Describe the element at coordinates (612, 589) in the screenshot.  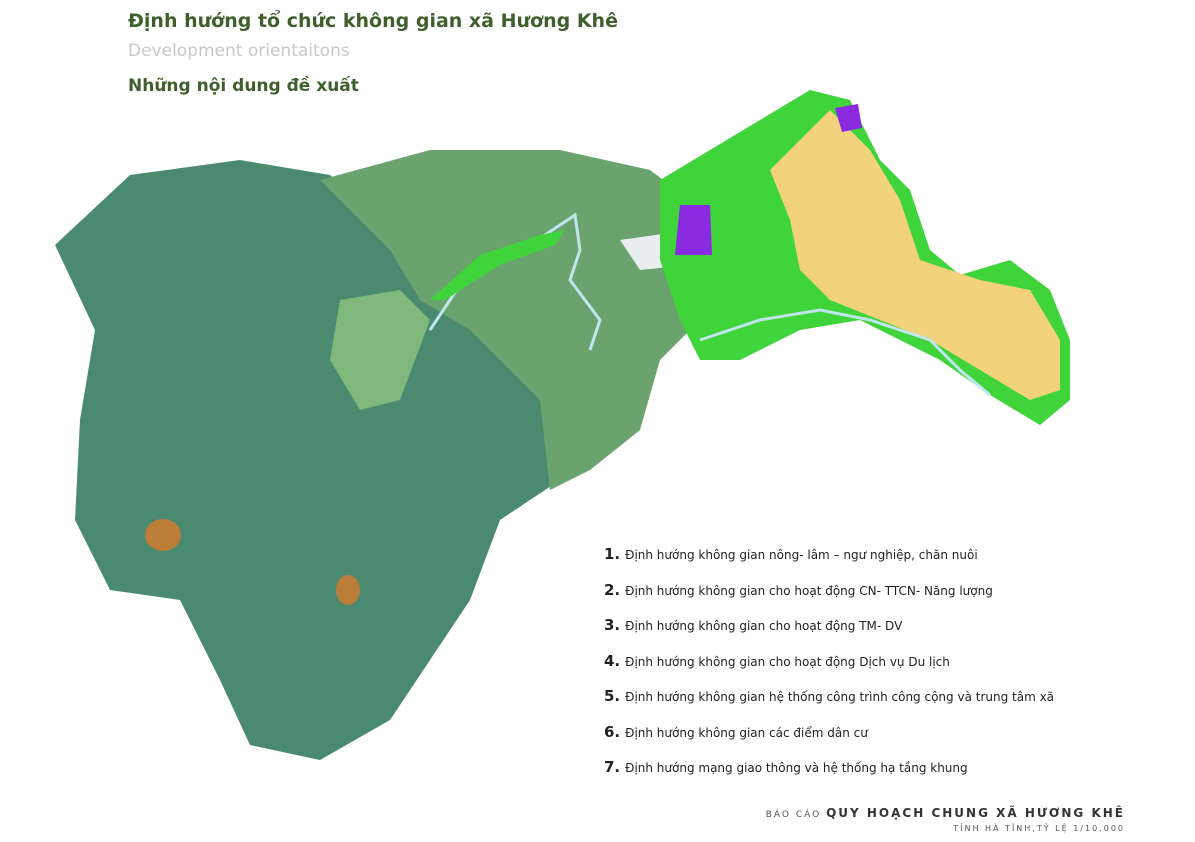
I see `item-number: 2.` at that location.